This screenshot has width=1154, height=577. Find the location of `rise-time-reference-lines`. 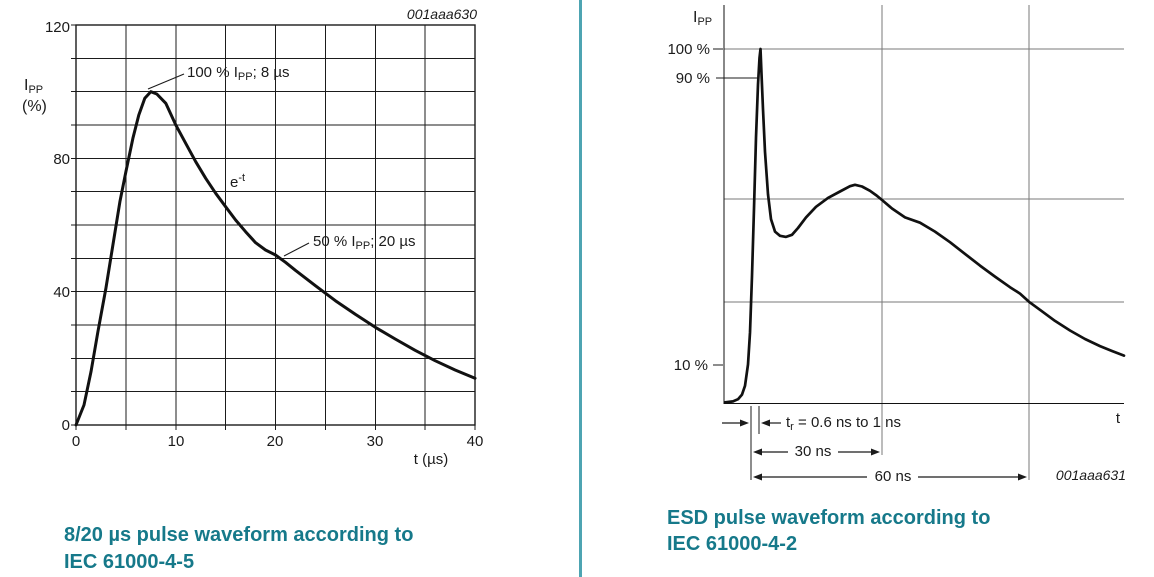

rise-time-reference-lines is located at coordinates (755, 443).